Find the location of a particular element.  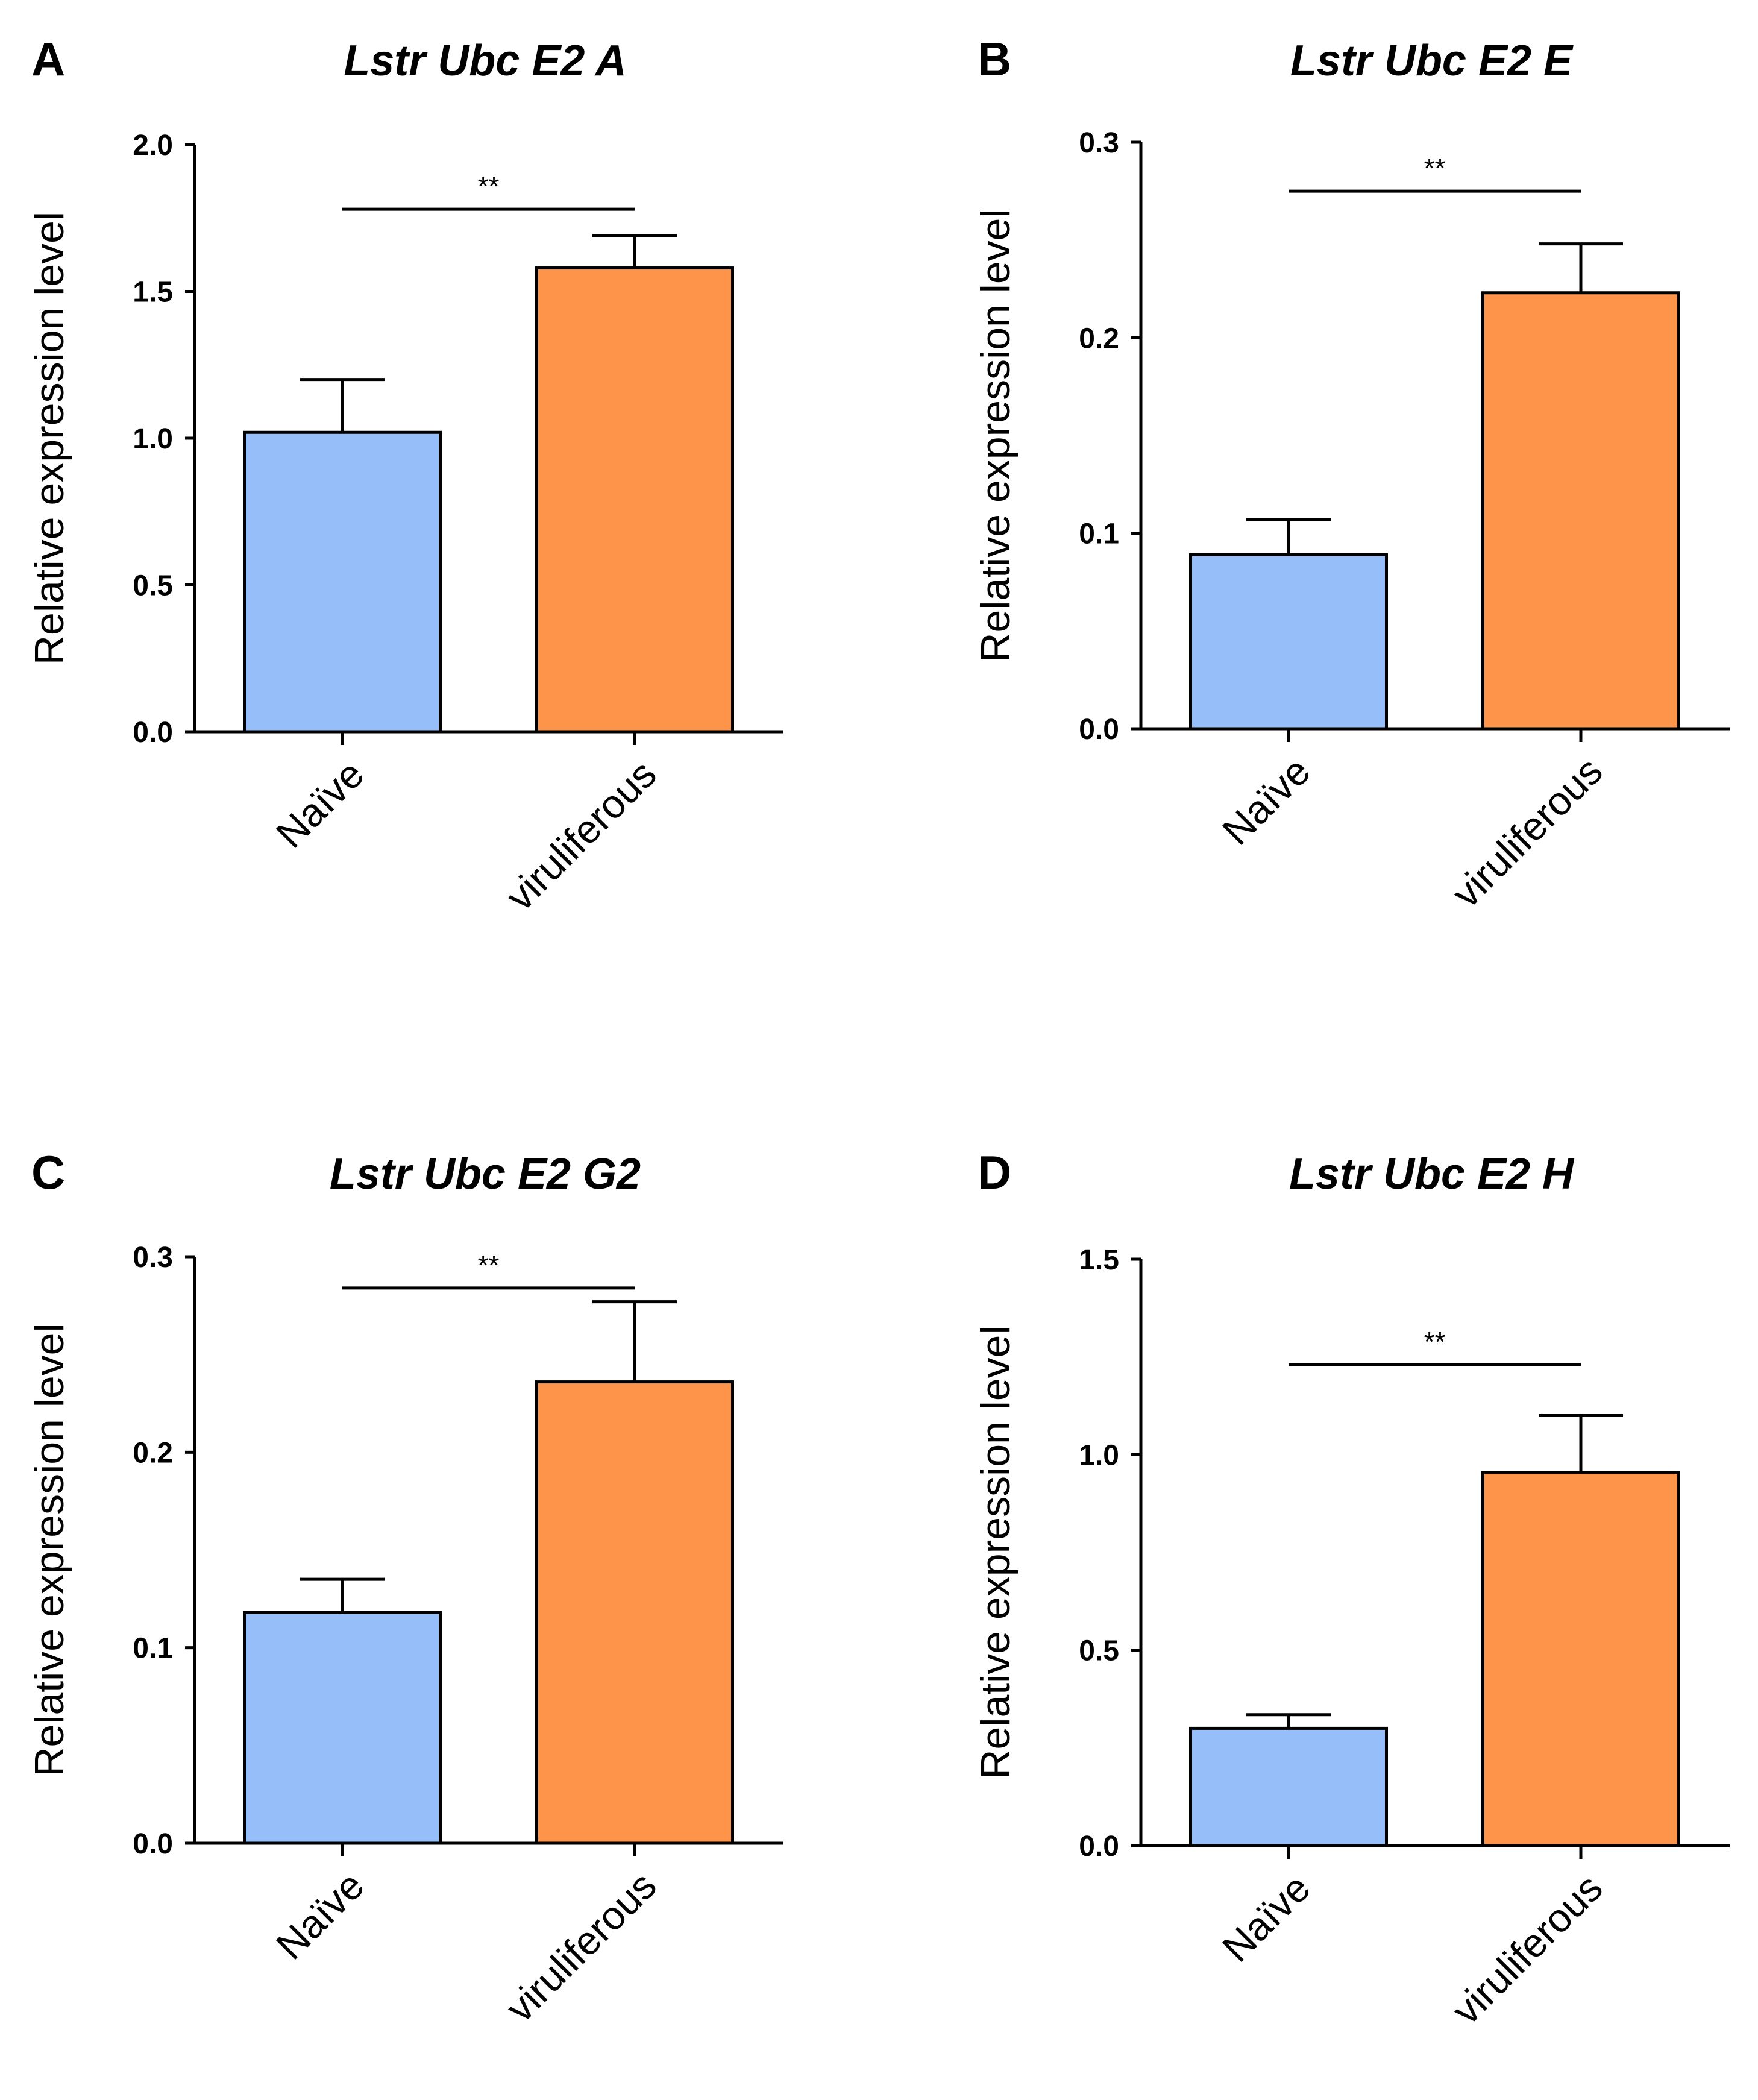

panel-letter: B is located at coordinates (995, 59).